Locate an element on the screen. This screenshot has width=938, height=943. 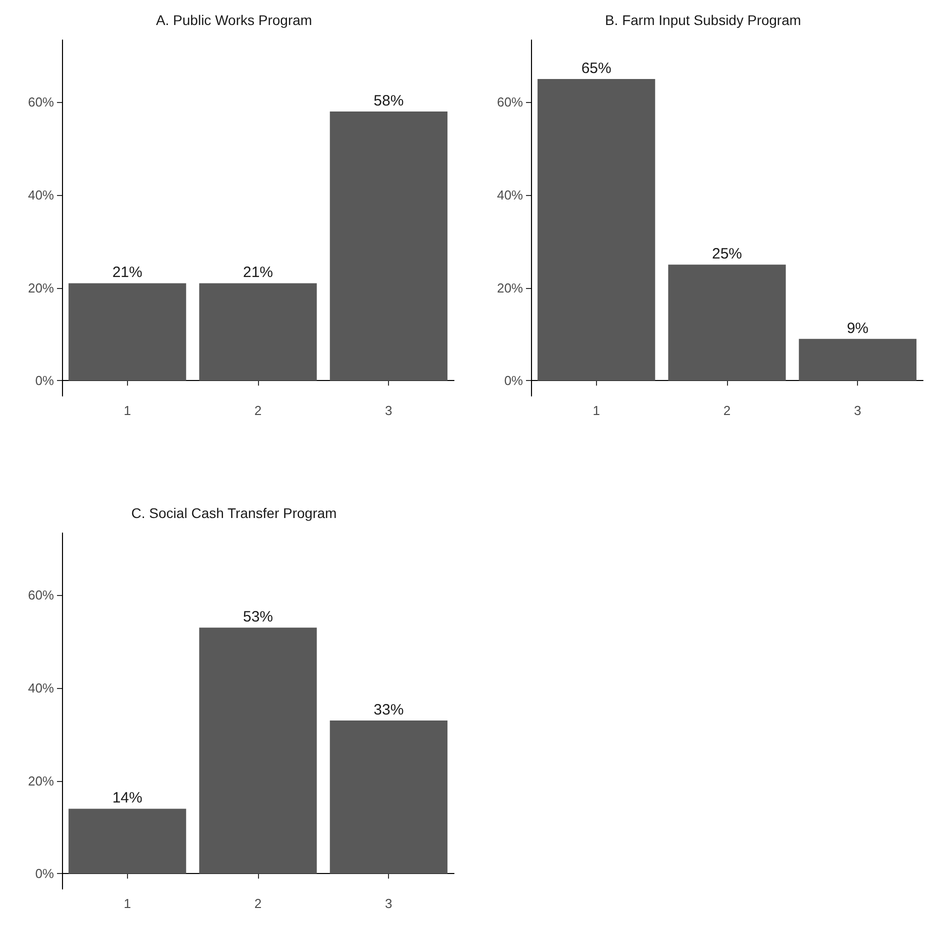
data-label: 58% is located at coordinates (389, 101).